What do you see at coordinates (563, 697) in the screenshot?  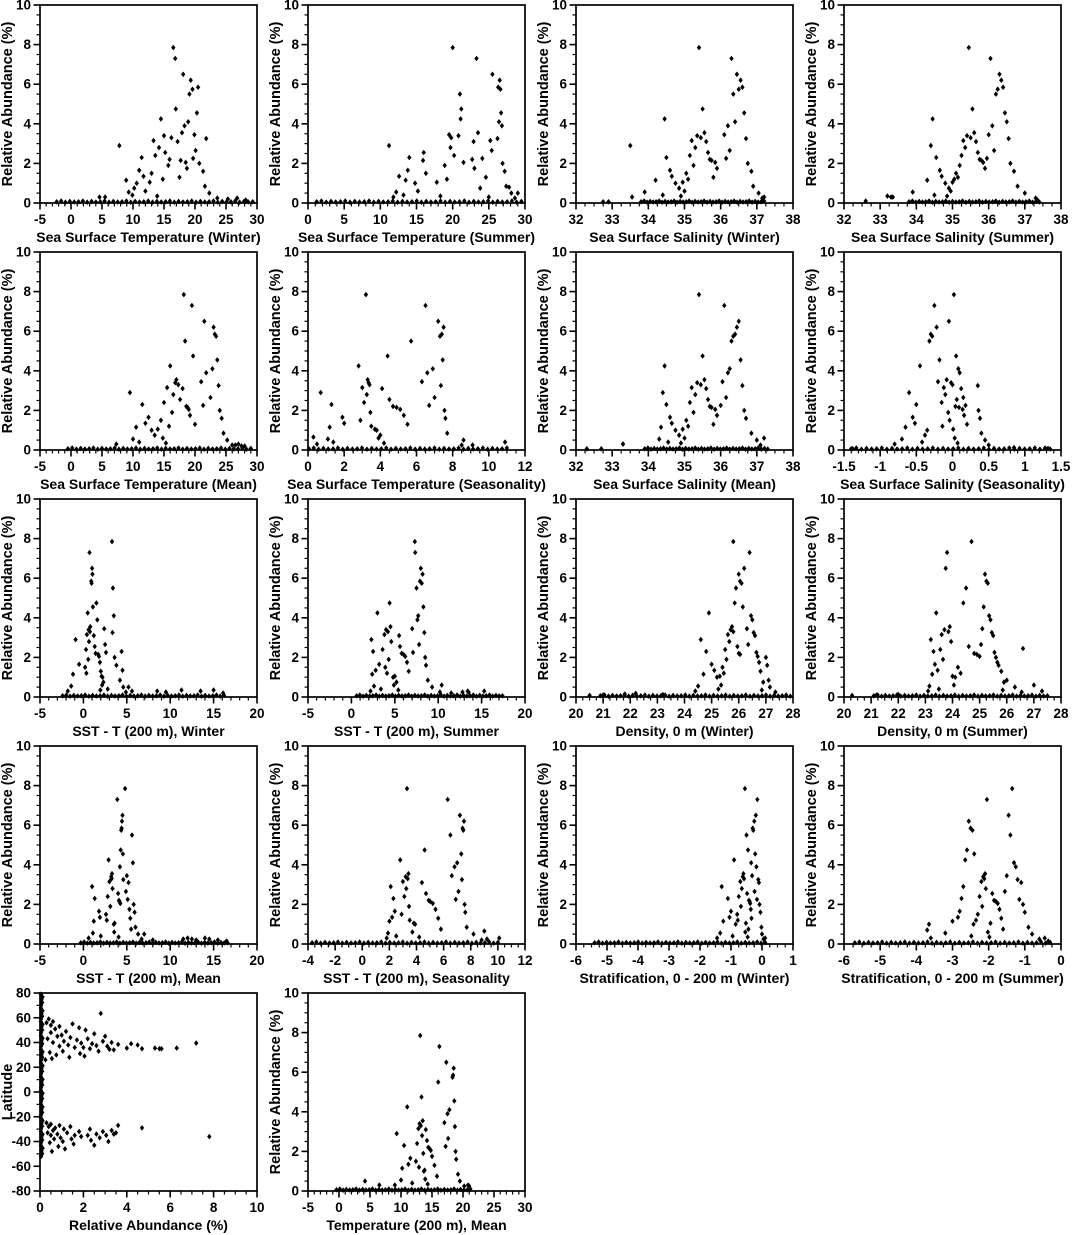 I see `y-tick-label: 0` at bounding box center [563, 697].